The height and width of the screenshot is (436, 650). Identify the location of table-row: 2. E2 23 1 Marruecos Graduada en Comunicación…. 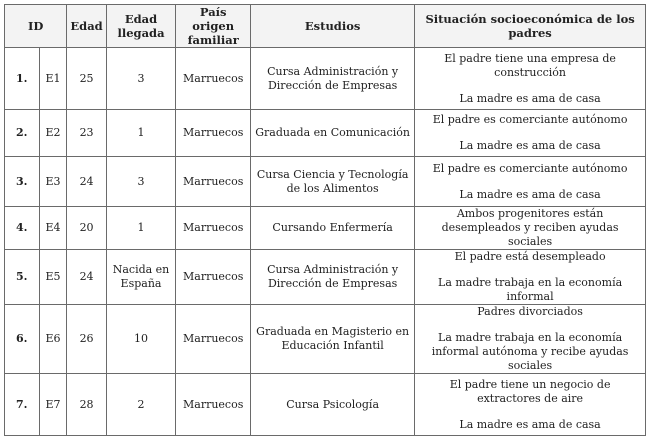
(325, 133).